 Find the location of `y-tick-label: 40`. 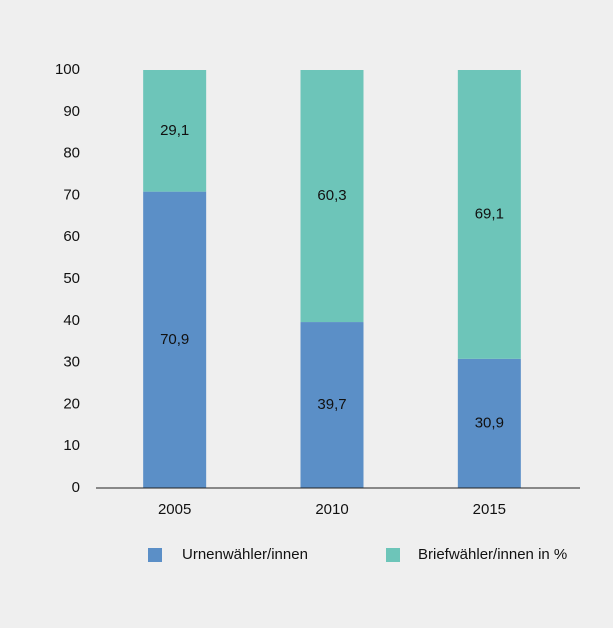

y-tick-label: 40 is located at coordinates (71, 320).